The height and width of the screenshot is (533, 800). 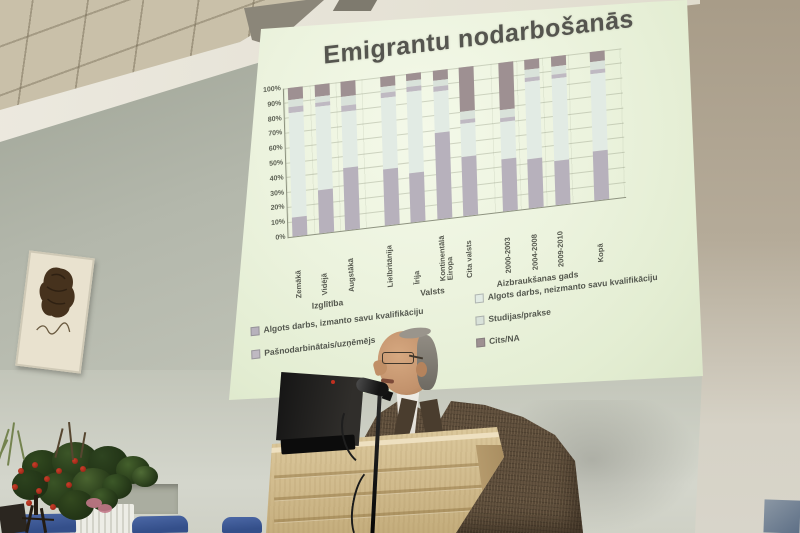 I want to click on legend-item: Cits/NA, so click(x=498, y=340).